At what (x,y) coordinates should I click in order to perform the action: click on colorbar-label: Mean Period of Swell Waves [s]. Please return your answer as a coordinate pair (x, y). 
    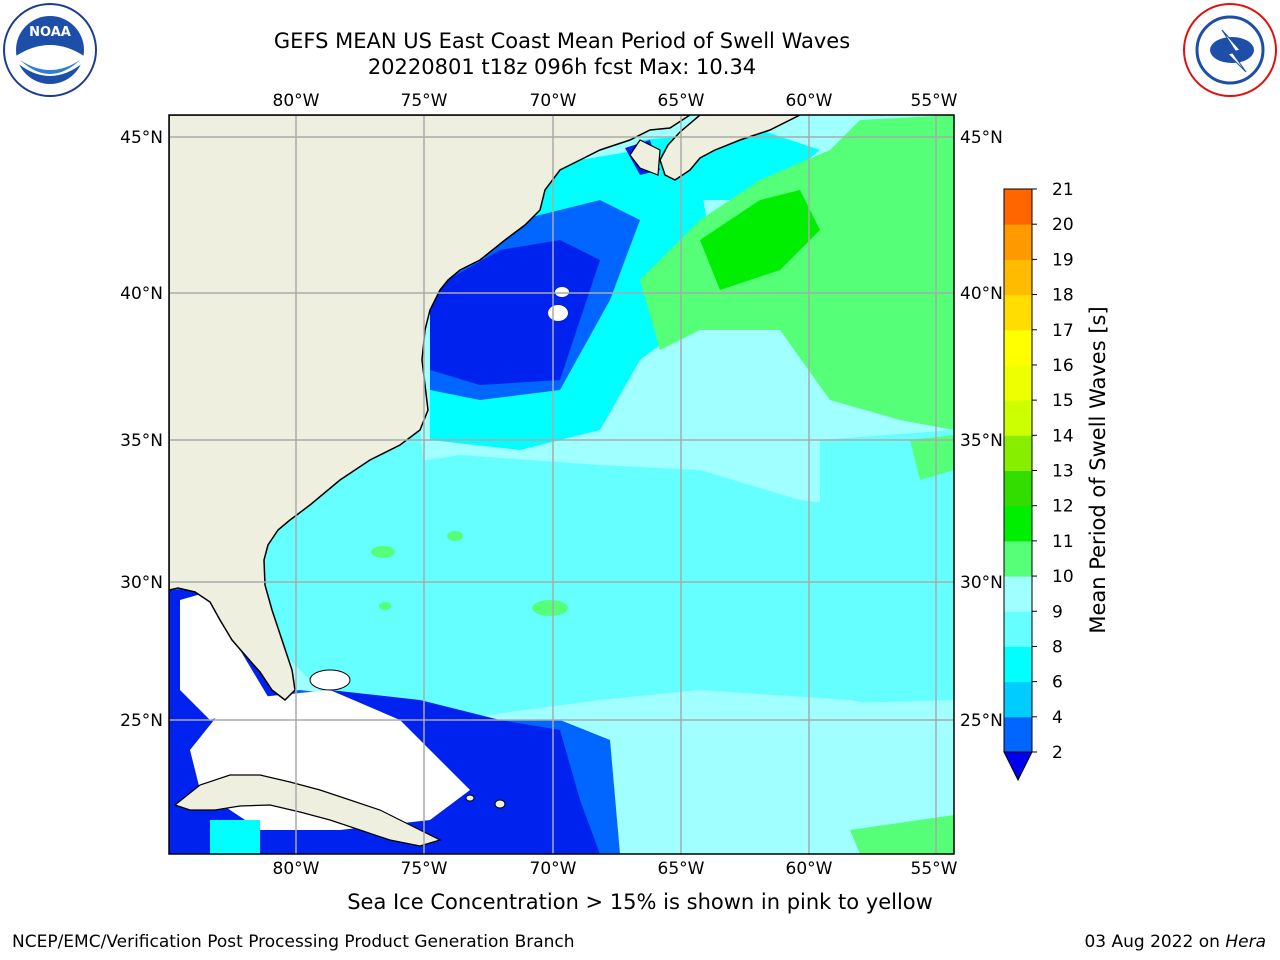
    Looking at the image, I should click on (1098, 469).